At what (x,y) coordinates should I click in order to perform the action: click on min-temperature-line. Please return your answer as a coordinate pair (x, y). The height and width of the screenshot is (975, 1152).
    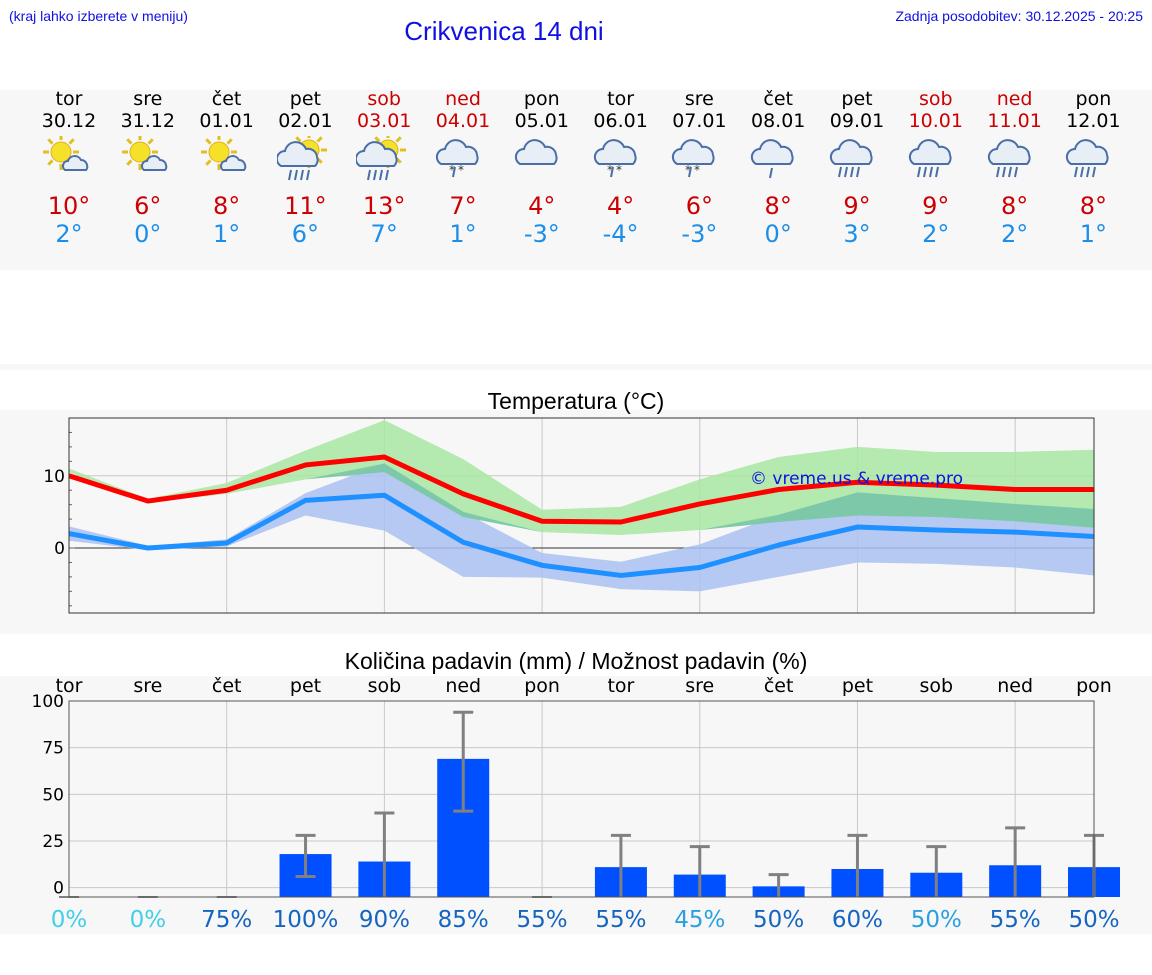
    Looking at the image, I should click on (581, 535).